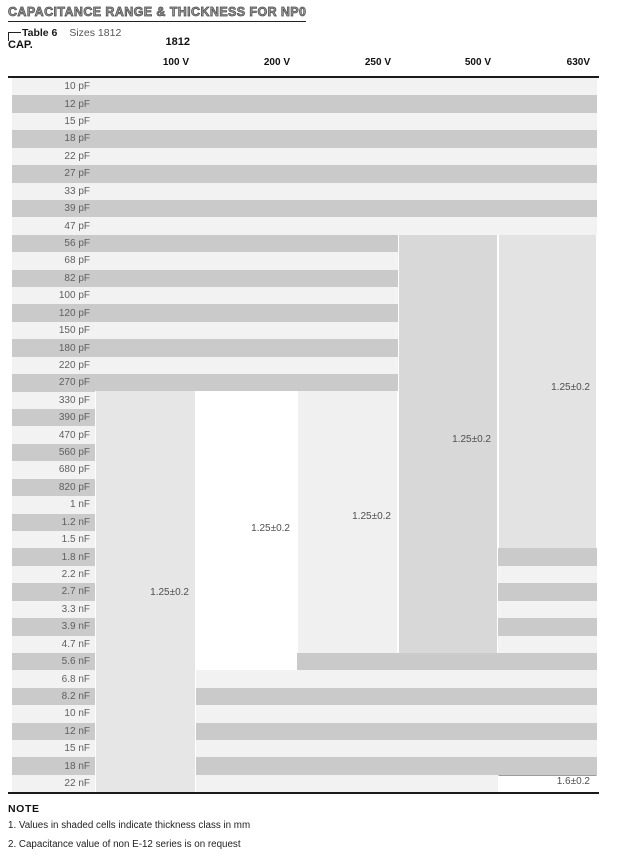 This screenshot has height=854, width=626. I want to click on capacitance-row-label: 15 pF, so click(77, 122).